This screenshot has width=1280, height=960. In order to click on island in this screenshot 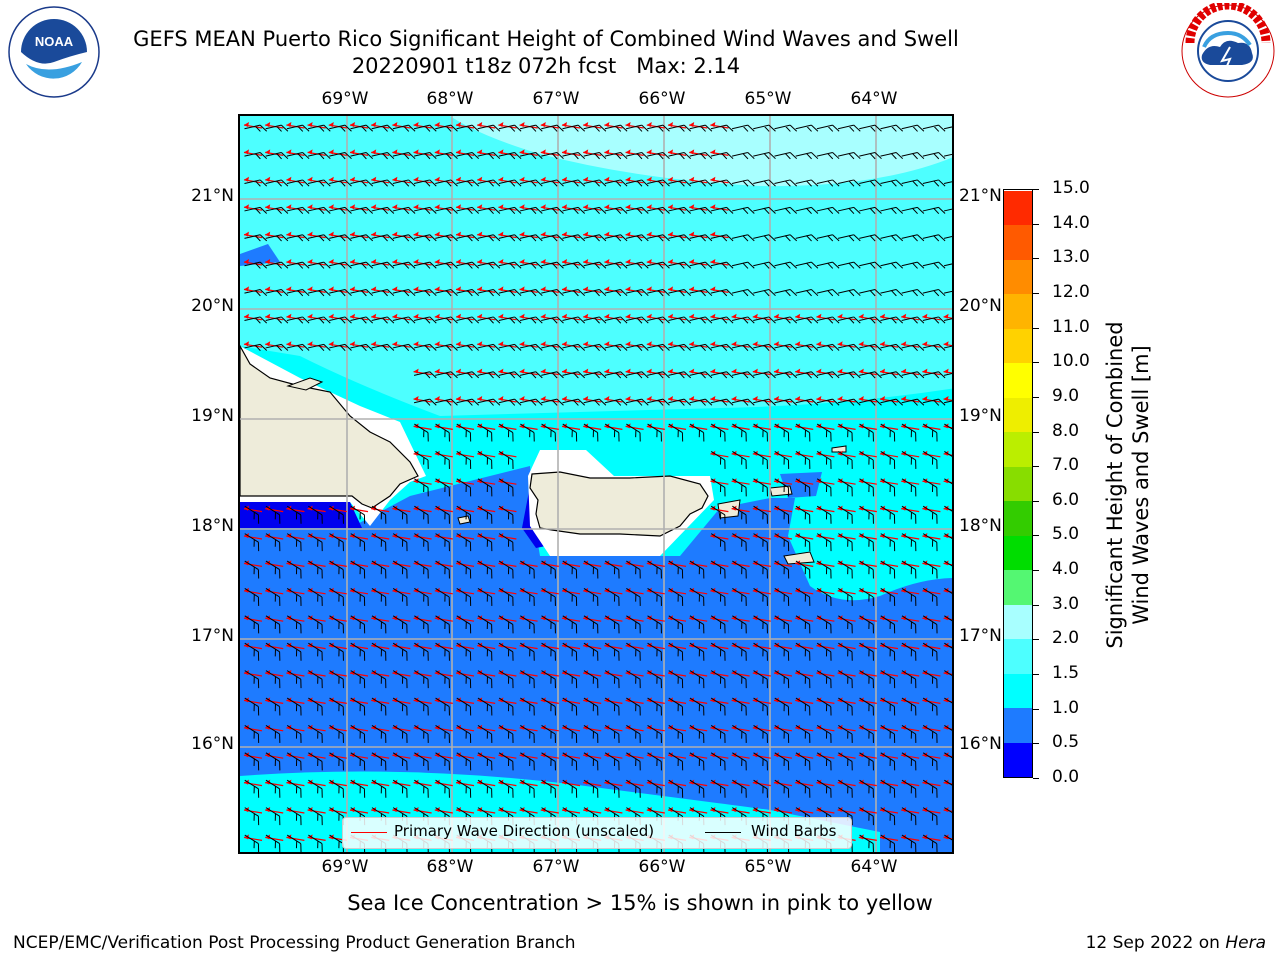, I will do `click(781, 491)`.